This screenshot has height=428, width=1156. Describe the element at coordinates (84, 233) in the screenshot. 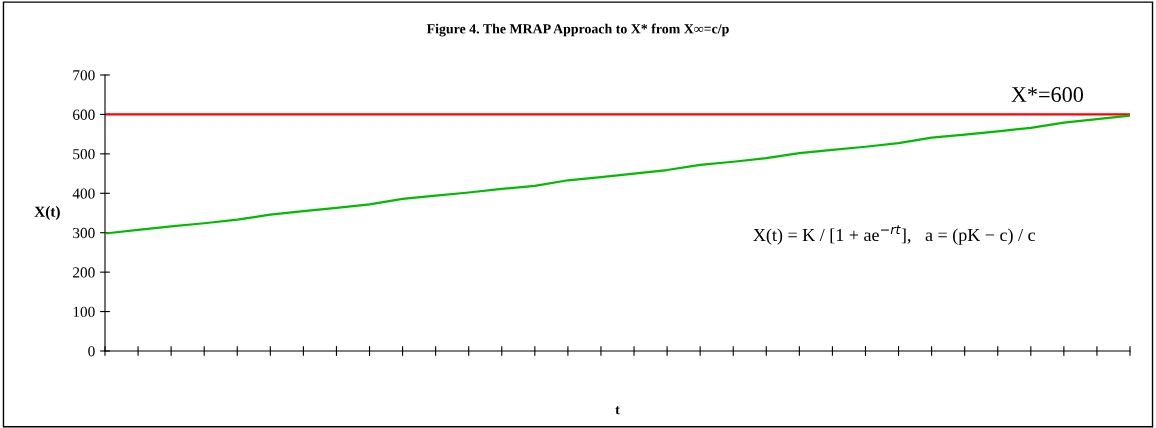

I see `y-tick-label: 300` at that location.